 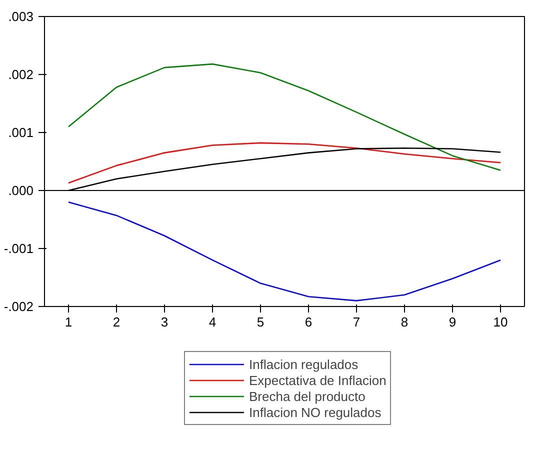 I want to click on y-tick-label: .001, so click(x=21, y=132).